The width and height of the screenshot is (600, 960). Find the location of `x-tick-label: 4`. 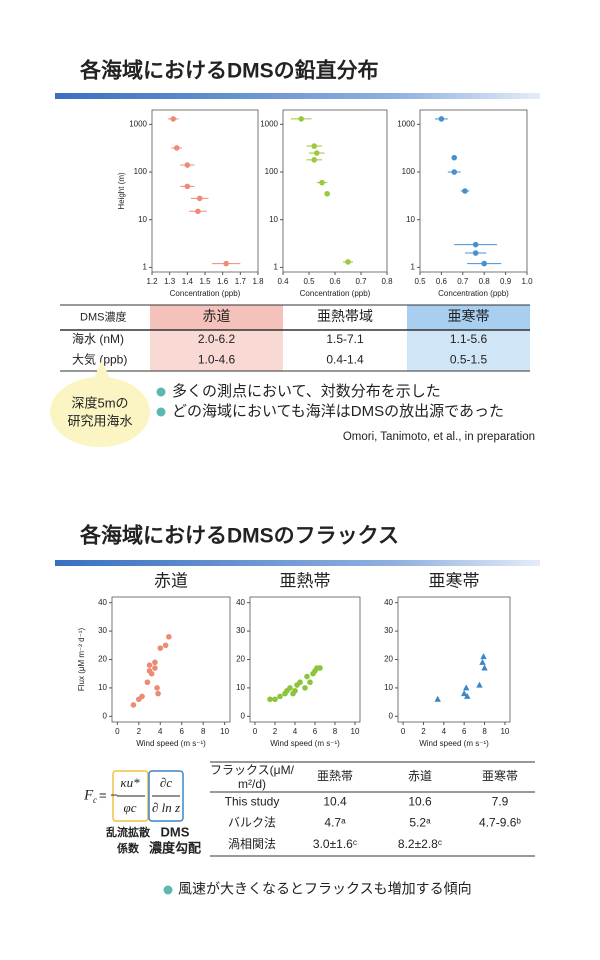

x-tick-label: 4 is located at coordinates (444, 731).